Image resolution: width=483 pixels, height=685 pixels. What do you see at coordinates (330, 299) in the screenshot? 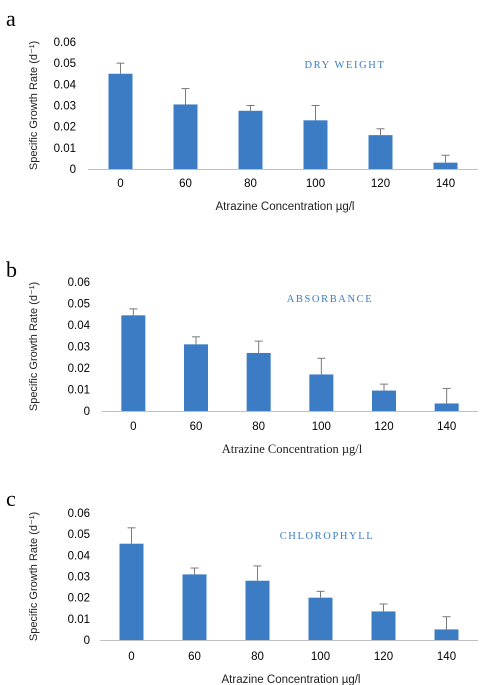
I see `series-title: ABSORBANCE` at bounding box center [330, 299].